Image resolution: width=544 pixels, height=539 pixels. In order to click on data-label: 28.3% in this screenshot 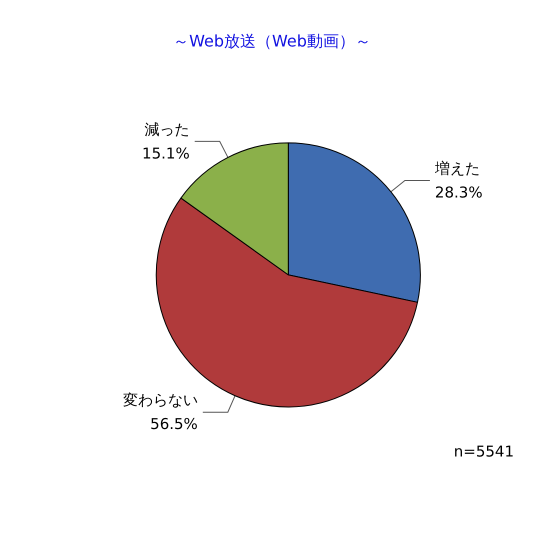, I will do `click(458, 192)`.